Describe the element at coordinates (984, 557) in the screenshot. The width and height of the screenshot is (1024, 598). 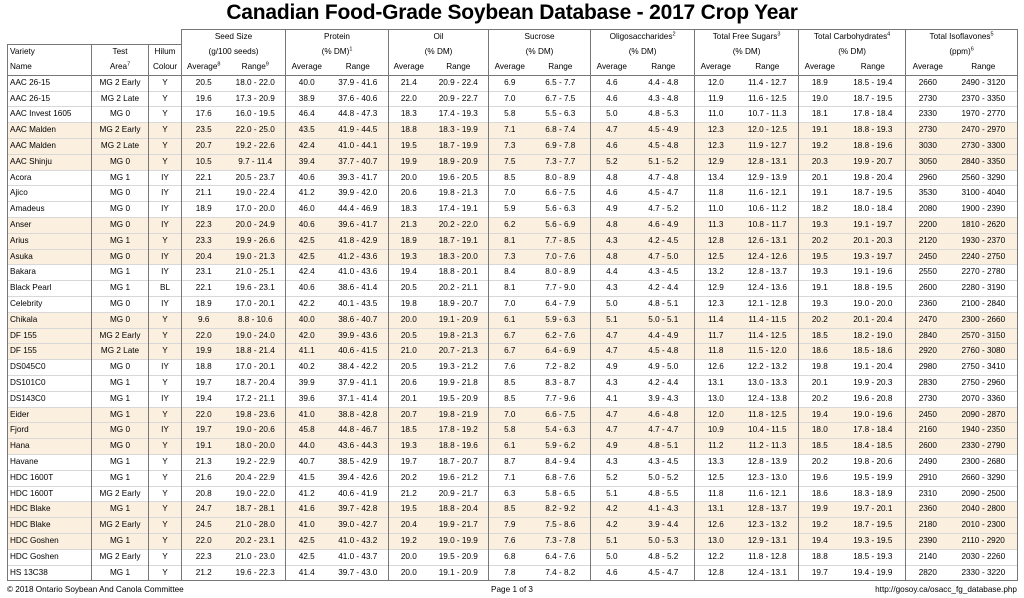
I see `isoflavones-range-cell: 2030 - 2260` at that location.